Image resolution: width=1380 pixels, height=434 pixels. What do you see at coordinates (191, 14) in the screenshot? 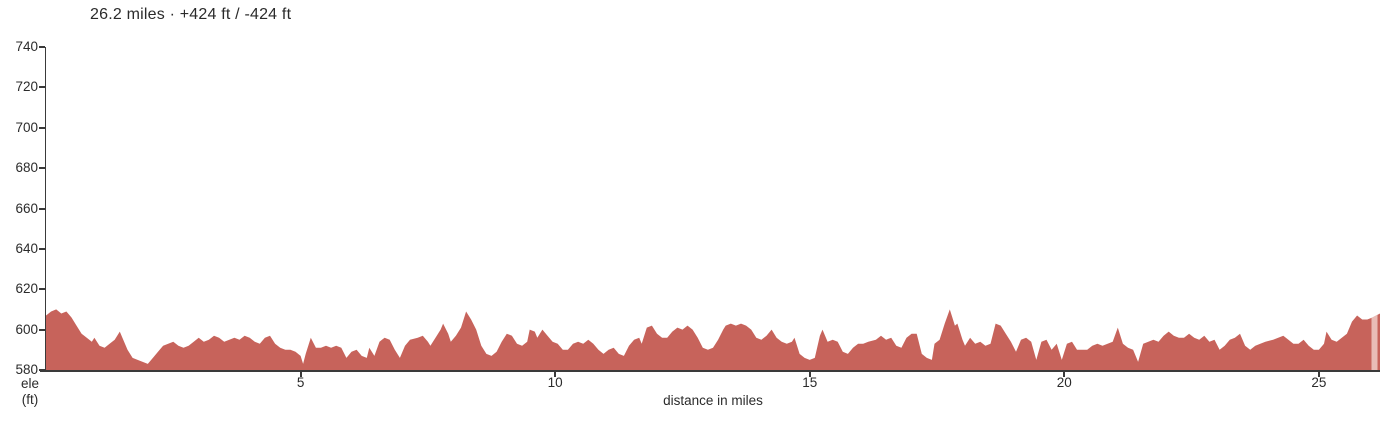
I see `chart-title: 26.2 miles · +424 ft / -424 ft` at bounding box center [191, 14].